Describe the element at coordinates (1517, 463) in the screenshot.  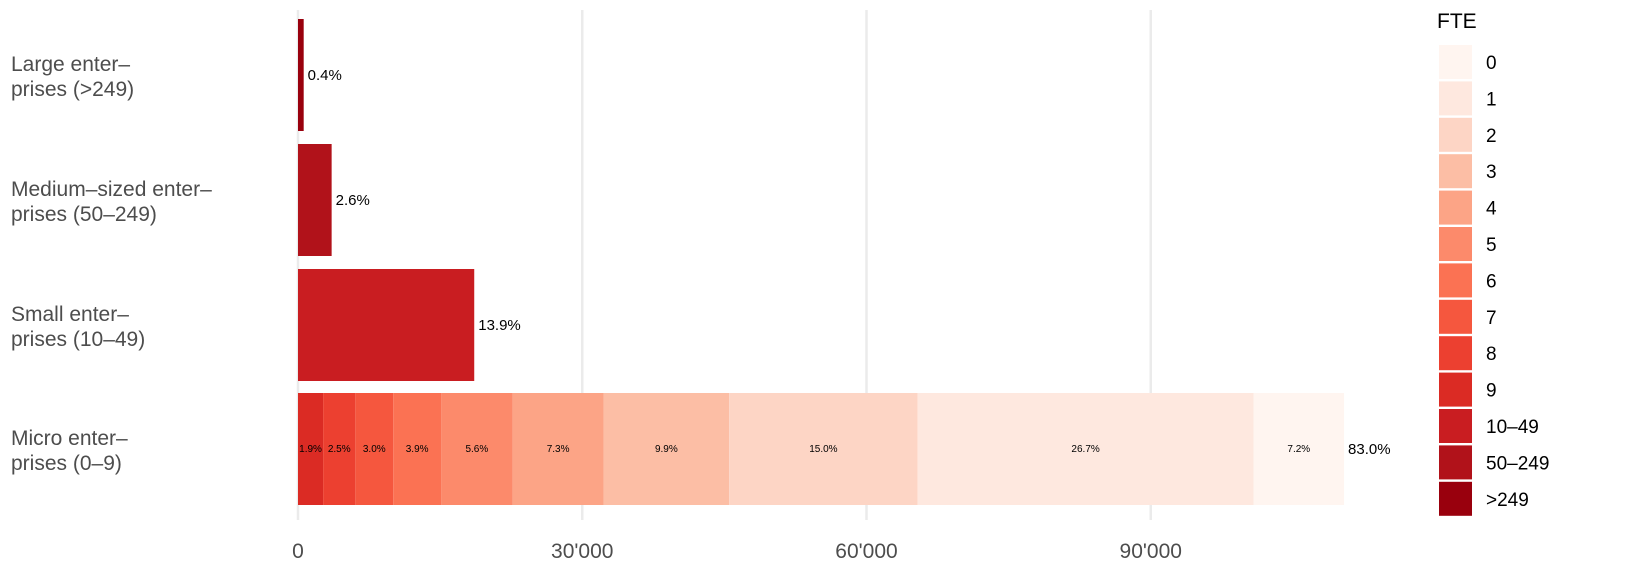
I see `legend-label: 50–249` at that location.